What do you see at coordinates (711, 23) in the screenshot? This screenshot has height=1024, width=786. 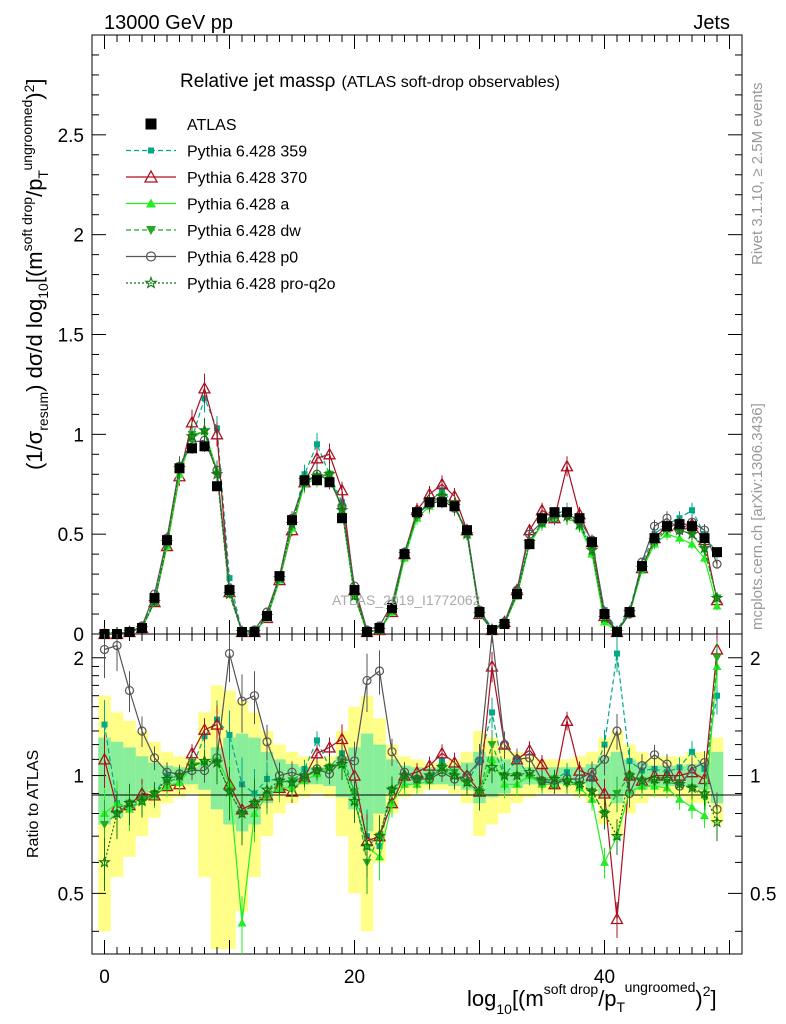 I see `header-jets: Jets` at bounding box center [711, 23].